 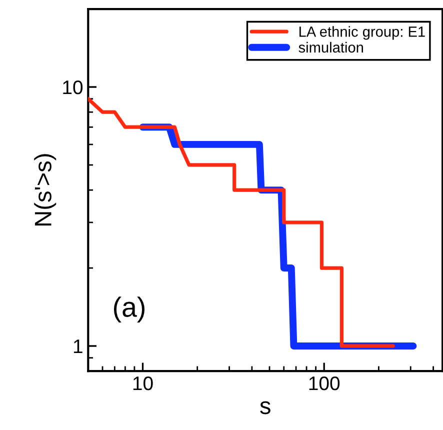 I want to click on annotation: (a), so click(x=129, y=309).